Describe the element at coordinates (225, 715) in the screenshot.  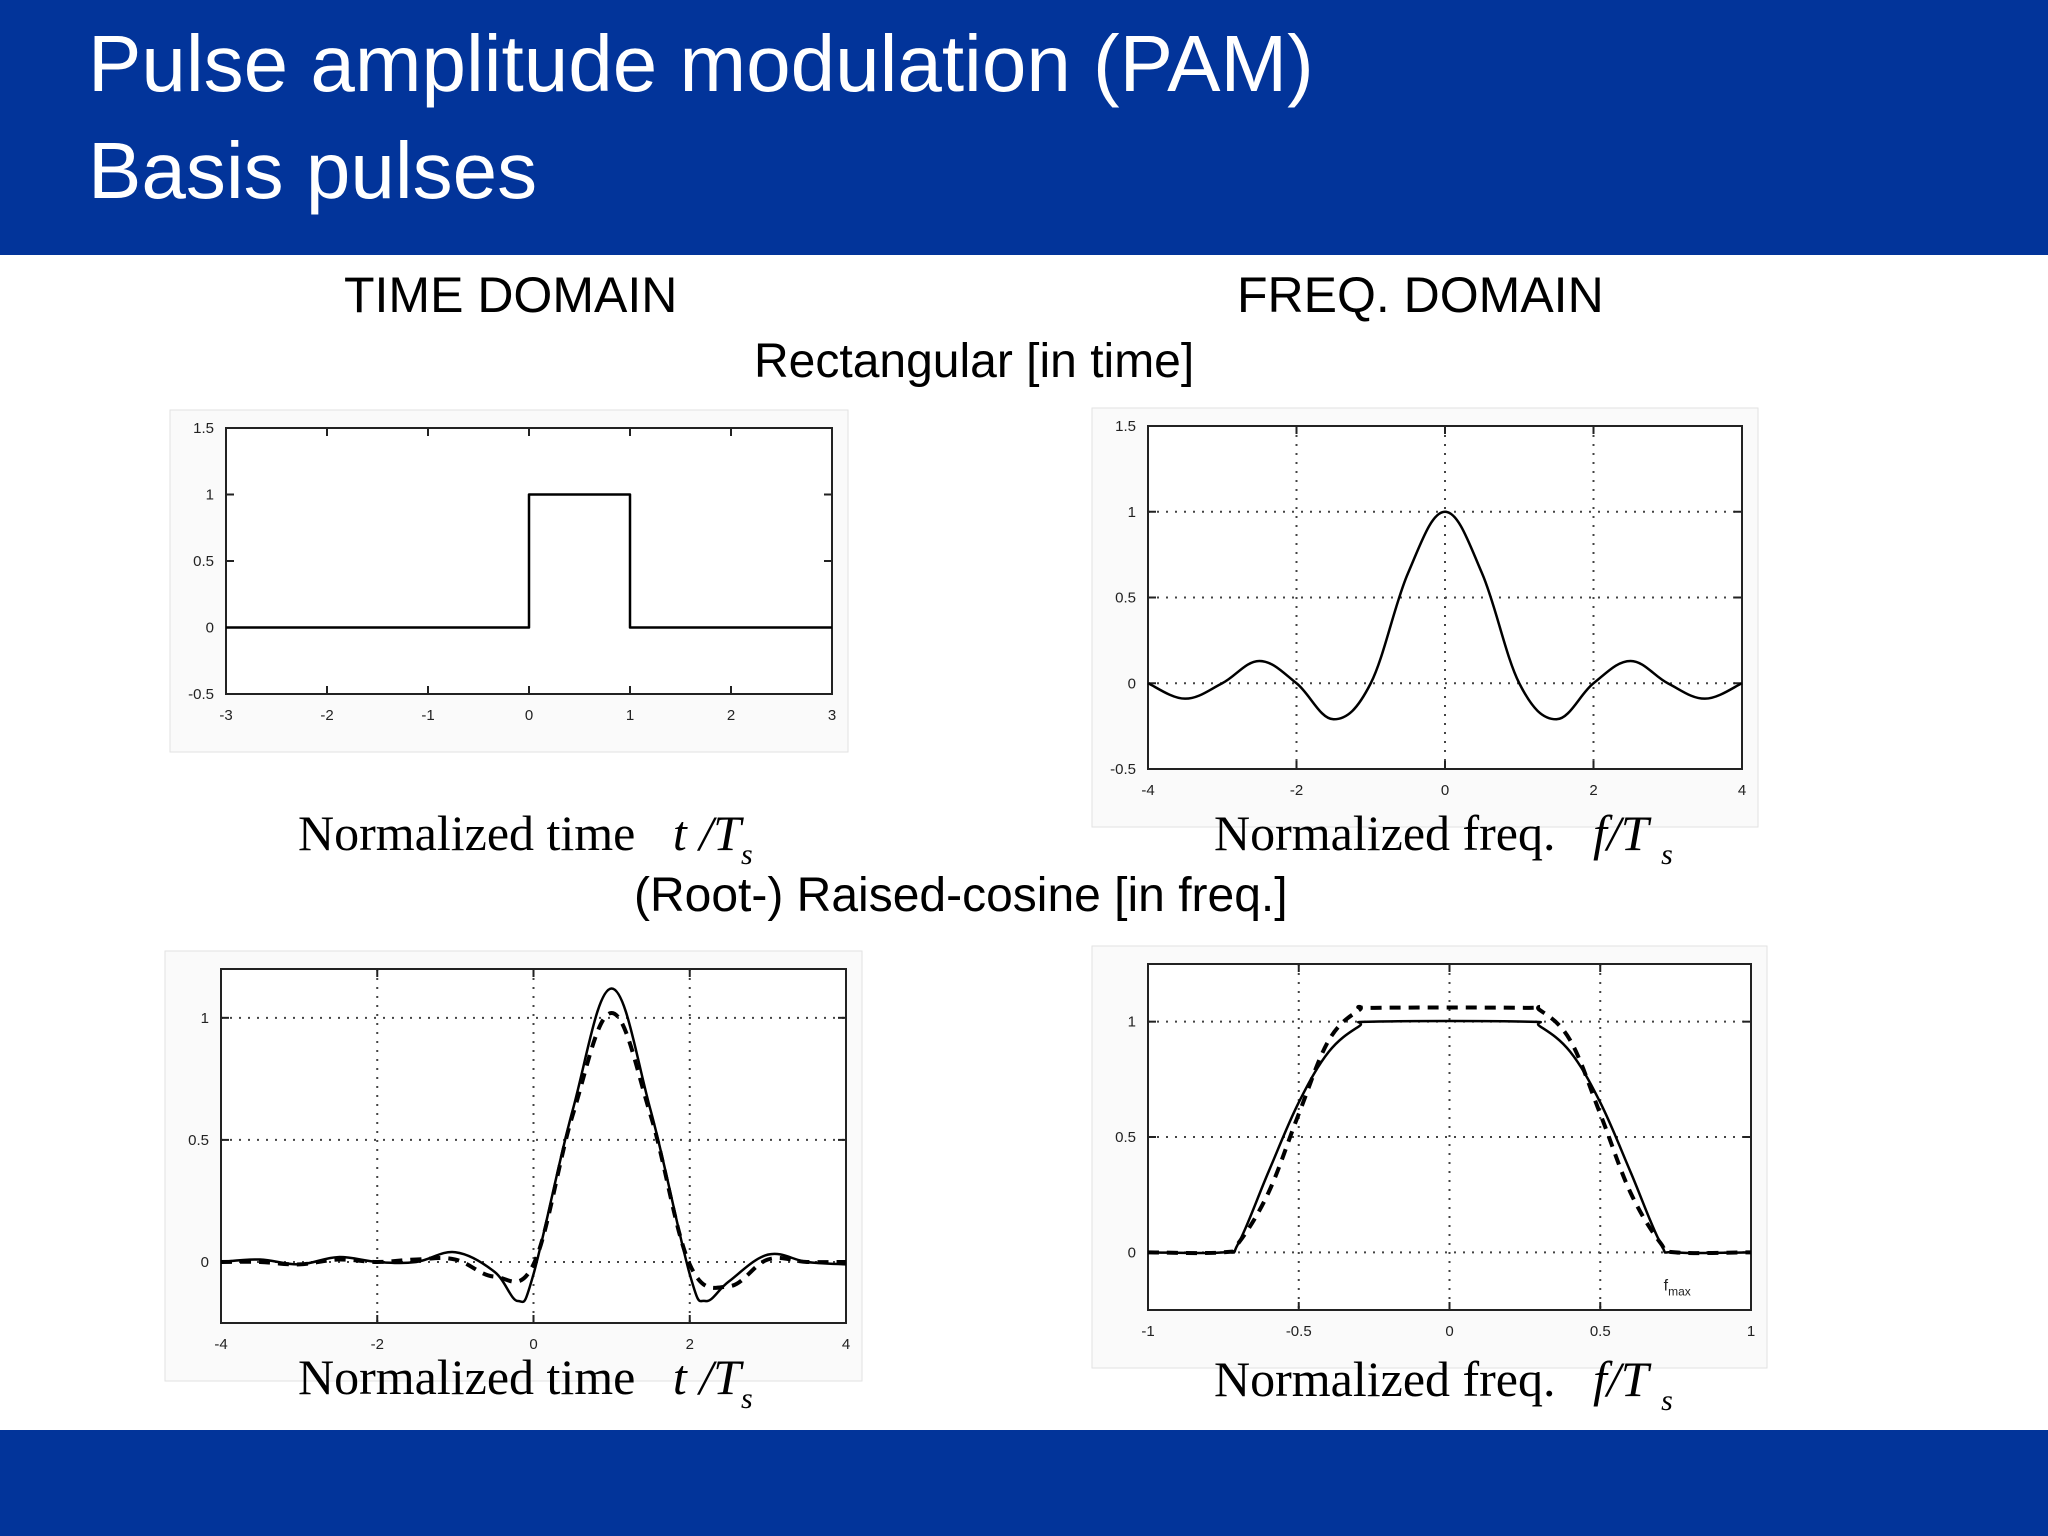
I see `x-tick-label: -3` at that location.